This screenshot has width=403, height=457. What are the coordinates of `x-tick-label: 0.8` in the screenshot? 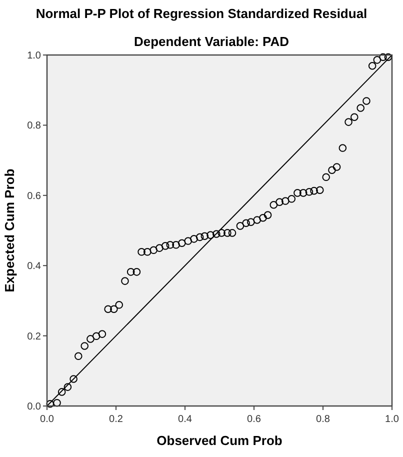 It's located at (323, 419).